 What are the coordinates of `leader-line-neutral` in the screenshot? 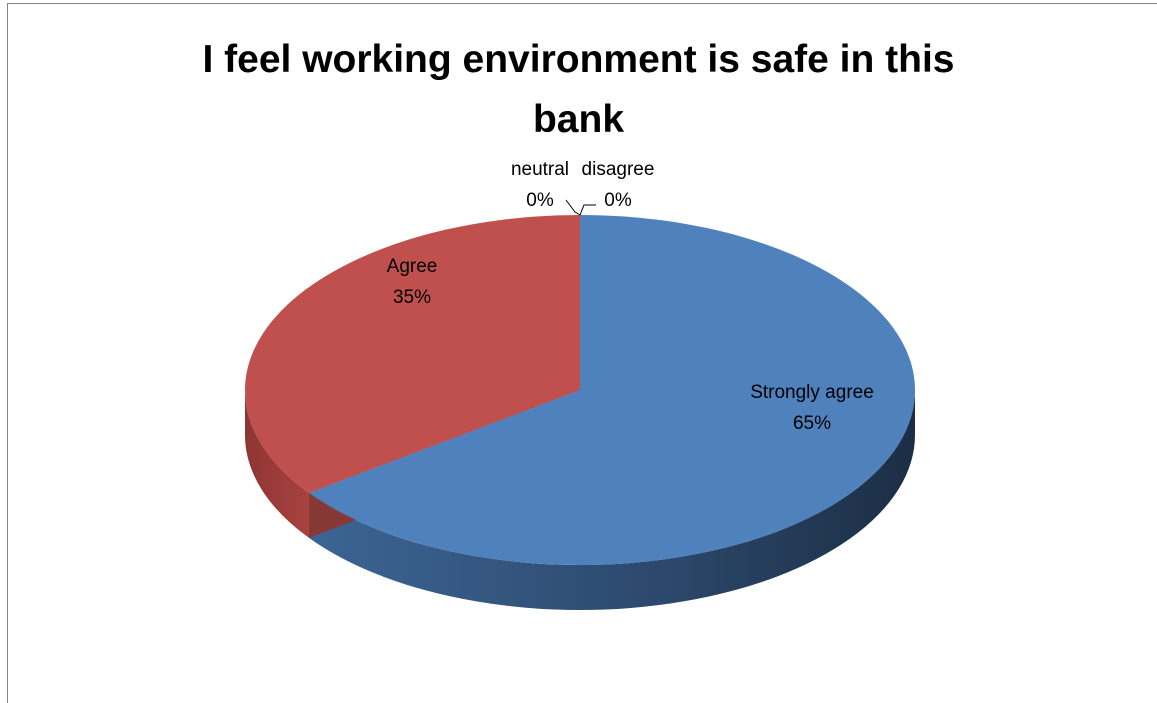 It's located at (573, 207).